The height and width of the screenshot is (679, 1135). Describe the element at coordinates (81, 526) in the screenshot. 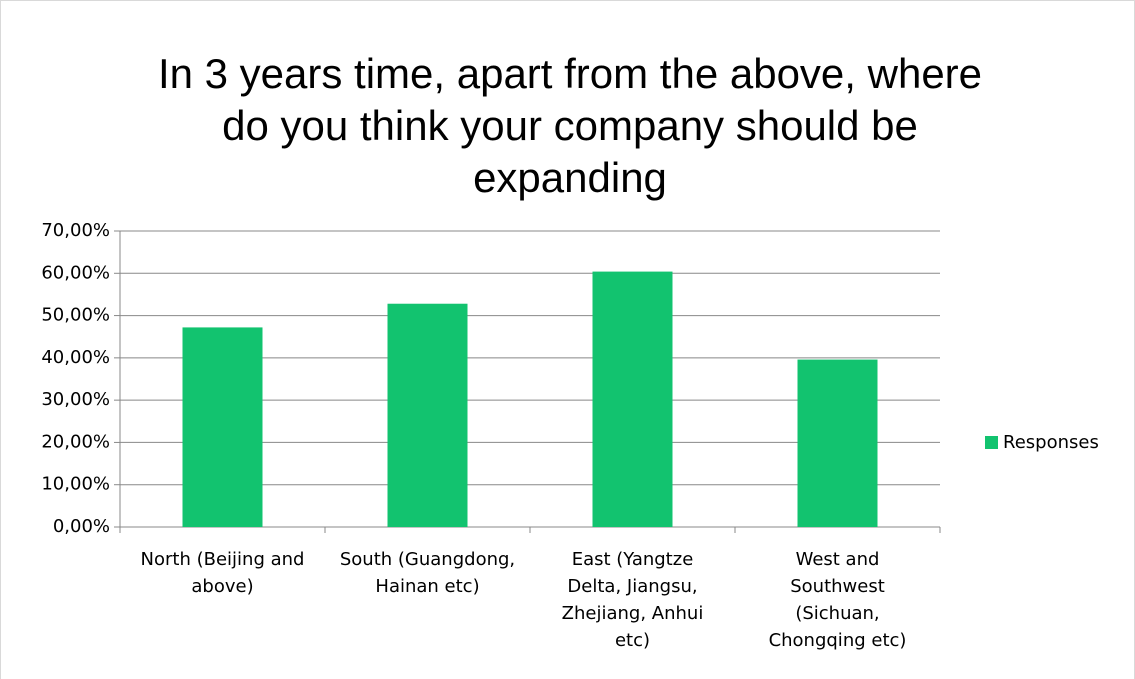

I see `y-tick-label: 0,00%` at that location.